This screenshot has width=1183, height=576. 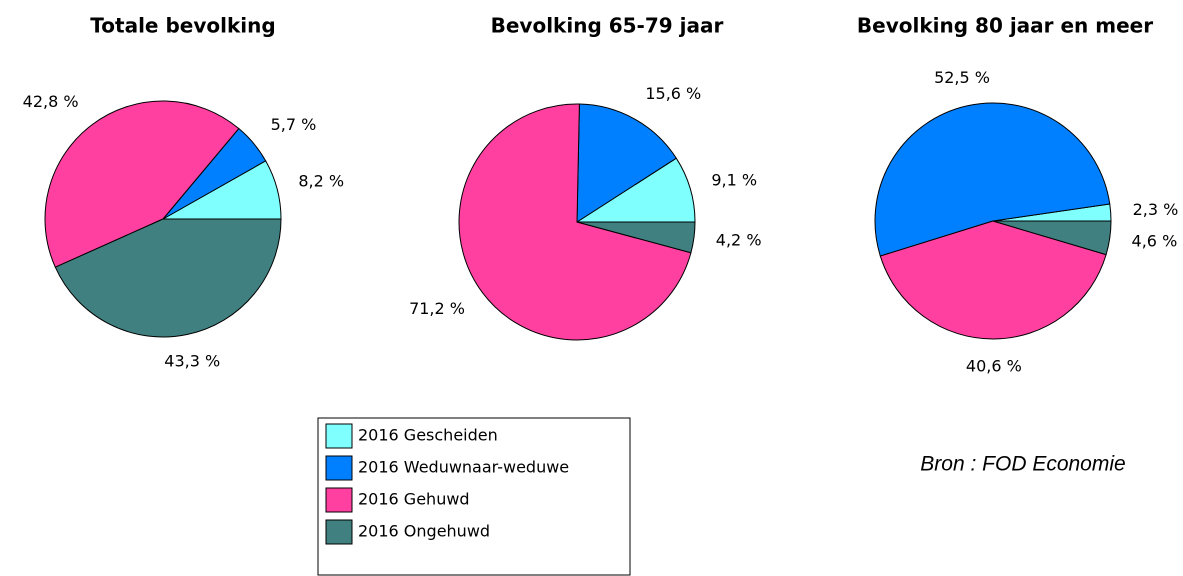 What do you see at coordinates (192, 360) in the screenshot?
I see `value-label: 43,3 %` at bounding box center [192, 360].